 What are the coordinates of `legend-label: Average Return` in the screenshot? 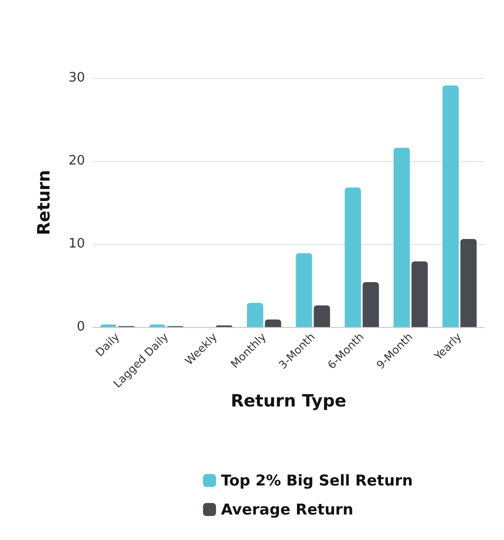 It's located at (287, 509).